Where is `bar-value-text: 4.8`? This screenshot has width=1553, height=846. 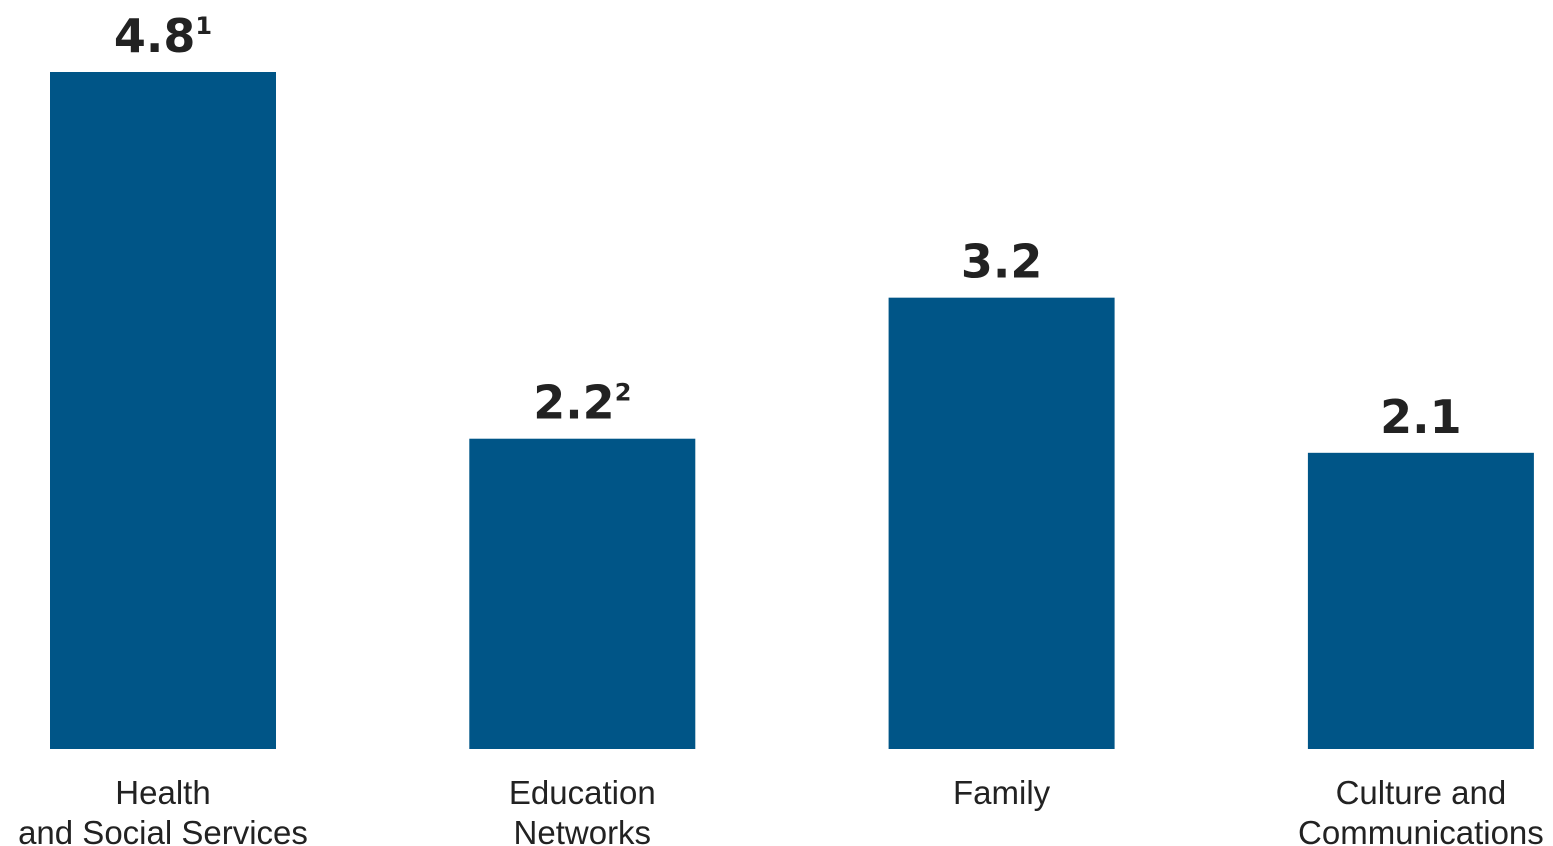 bar-value-text: 4.8 is located at coordinates (155, 36).